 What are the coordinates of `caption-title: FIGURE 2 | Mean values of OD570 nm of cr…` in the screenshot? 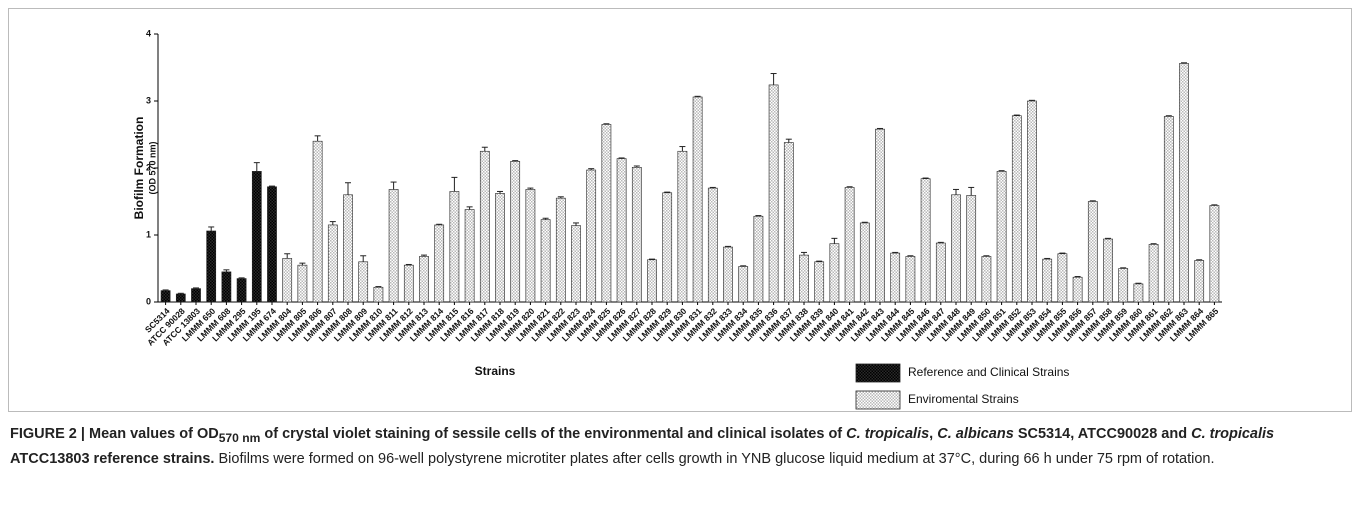 It's located at (642, 446).